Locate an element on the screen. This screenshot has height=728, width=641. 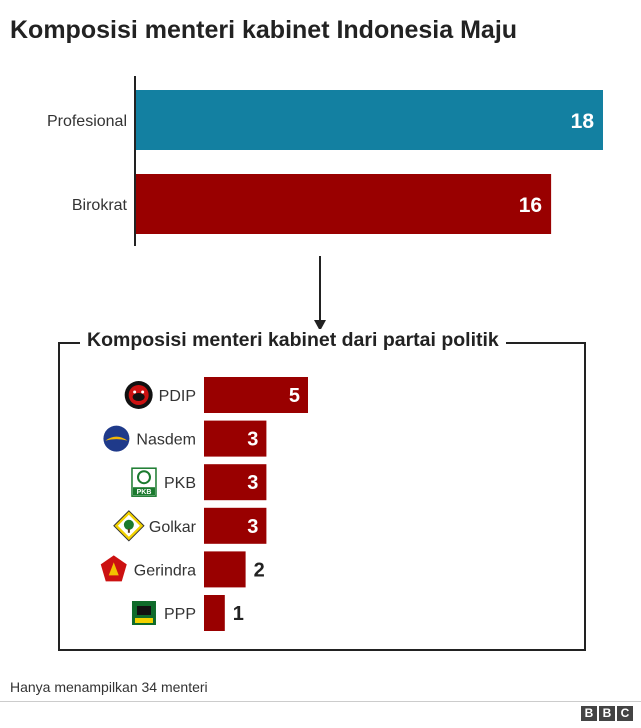
gerindra-logo-icon is located at coordinates (113, 568).